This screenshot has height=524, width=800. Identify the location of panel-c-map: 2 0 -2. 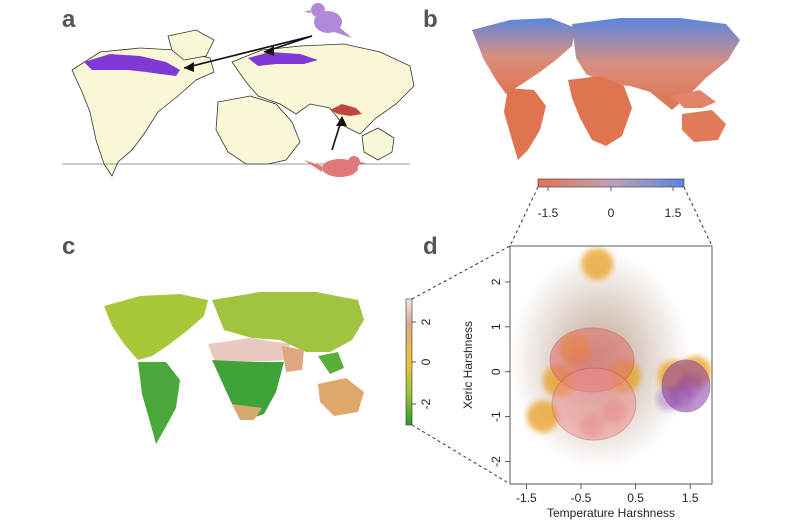
(268, 368).